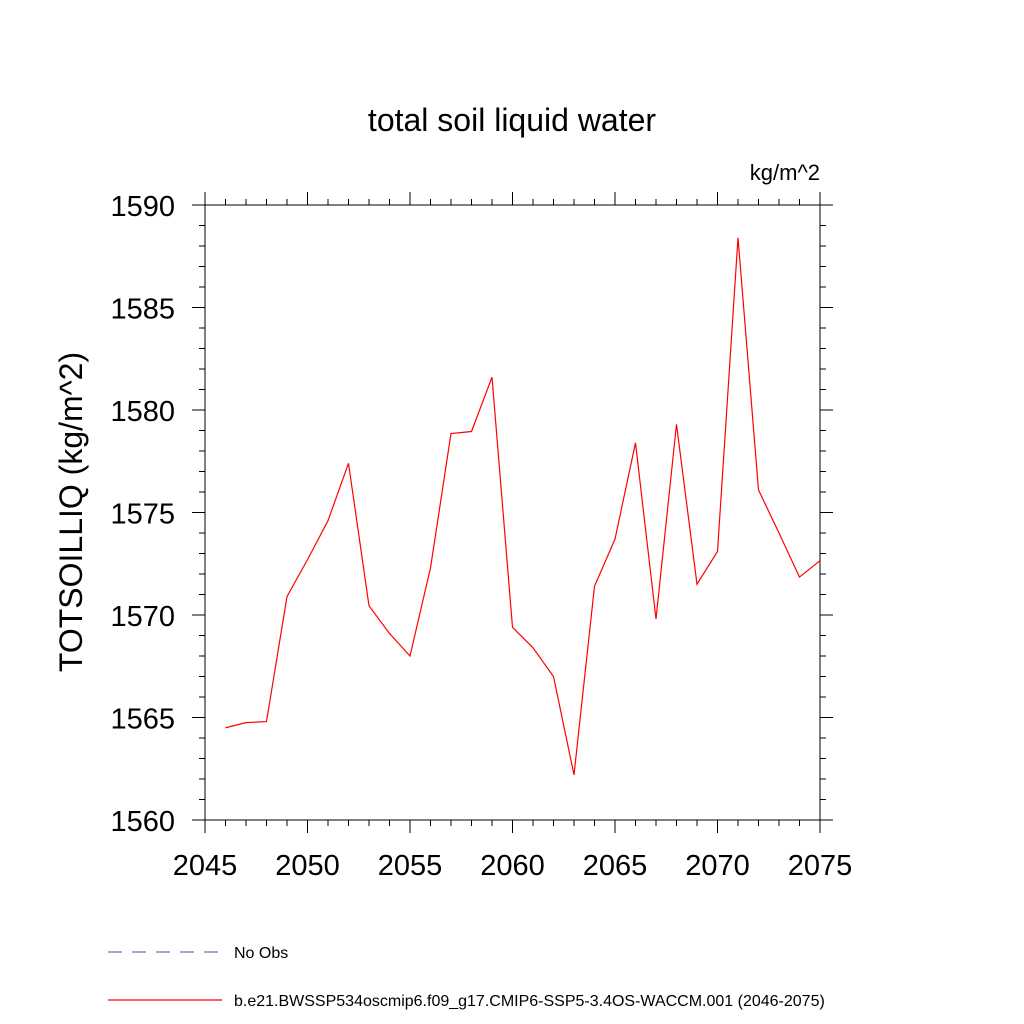 This screenshot has width=1024, height=1024. I want to click on y-tick-label: 1565, so click(142, 720).